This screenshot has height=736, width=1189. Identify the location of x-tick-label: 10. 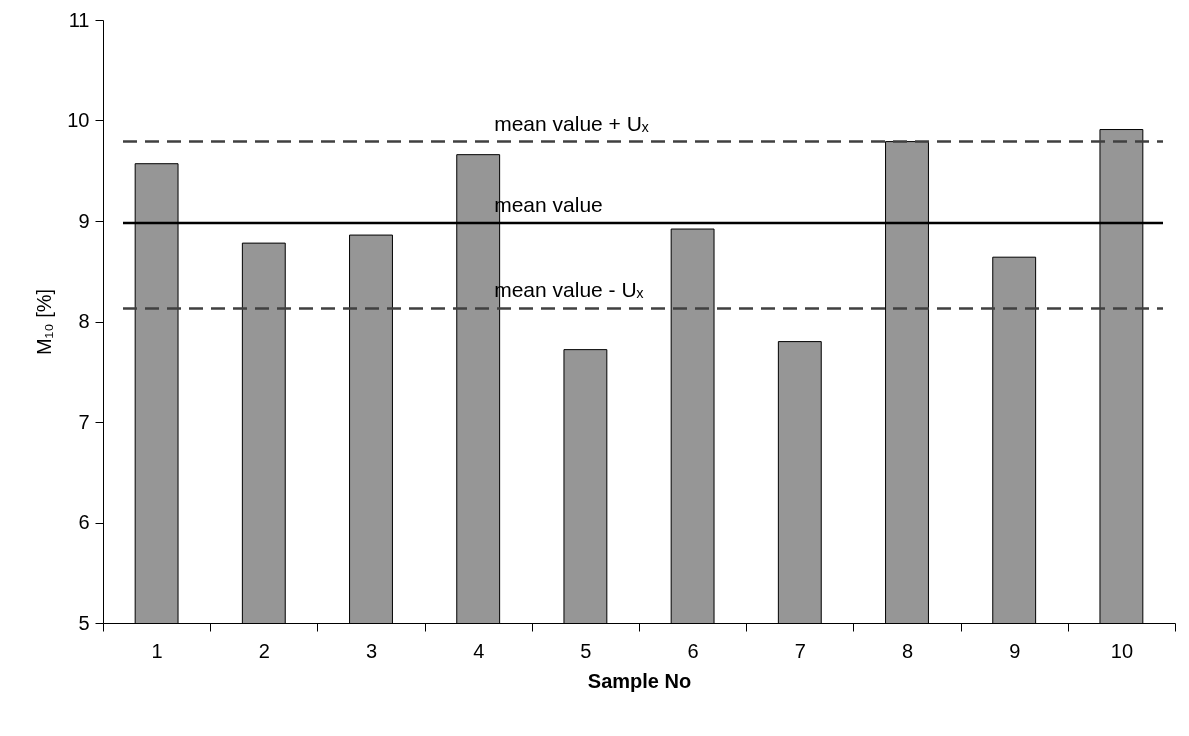
(1122, 650).